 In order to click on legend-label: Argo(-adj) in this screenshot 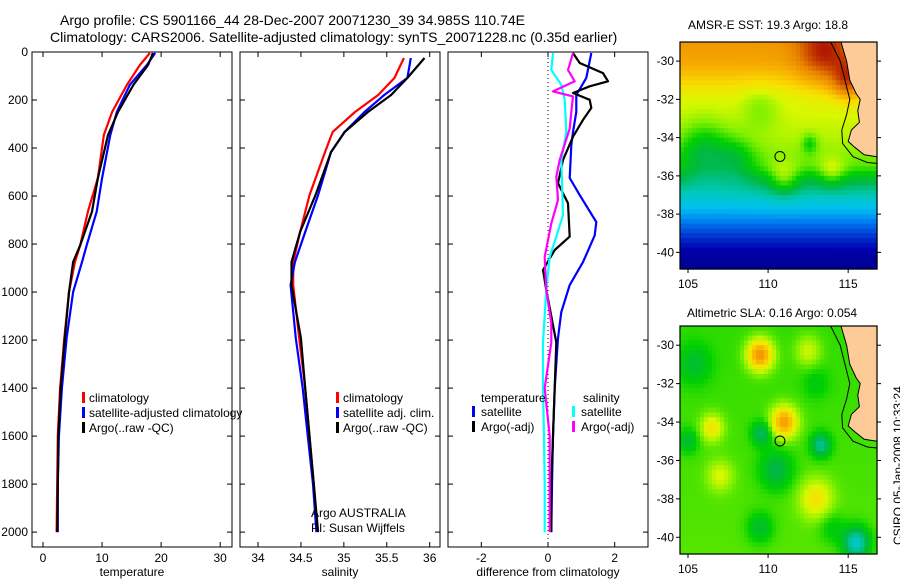, I will do `click(607, 427)`.